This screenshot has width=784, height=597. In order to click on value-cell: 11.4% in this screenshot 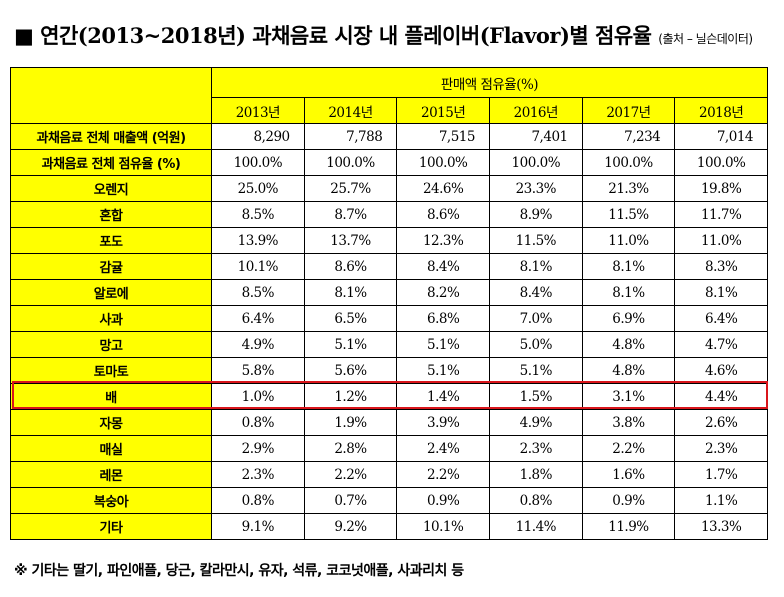, I will do `click(535, 526)`.